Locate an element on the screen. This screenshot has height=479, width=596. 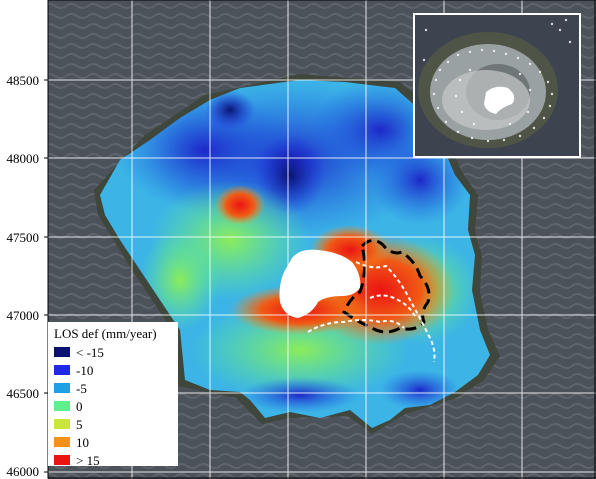
legend-label: -10 is located at coordinates (85, 370).